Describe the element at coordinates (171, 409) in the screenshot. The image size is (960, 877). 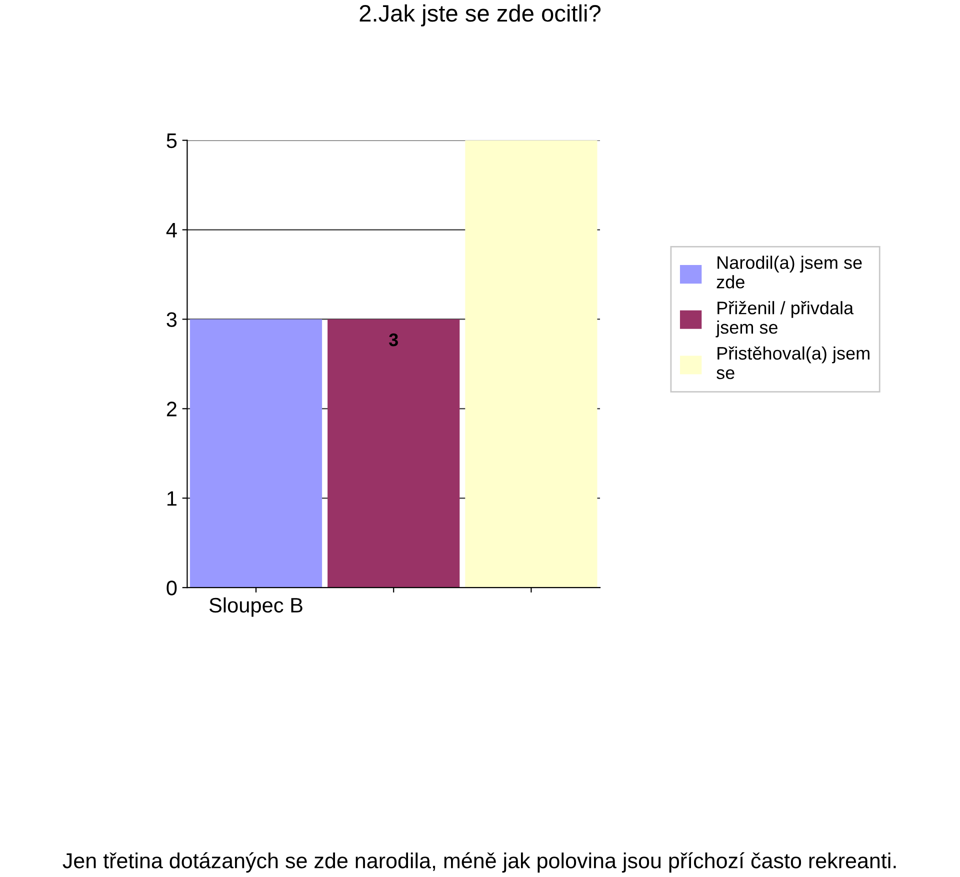
I see `y-tick-label: 2` at that location.